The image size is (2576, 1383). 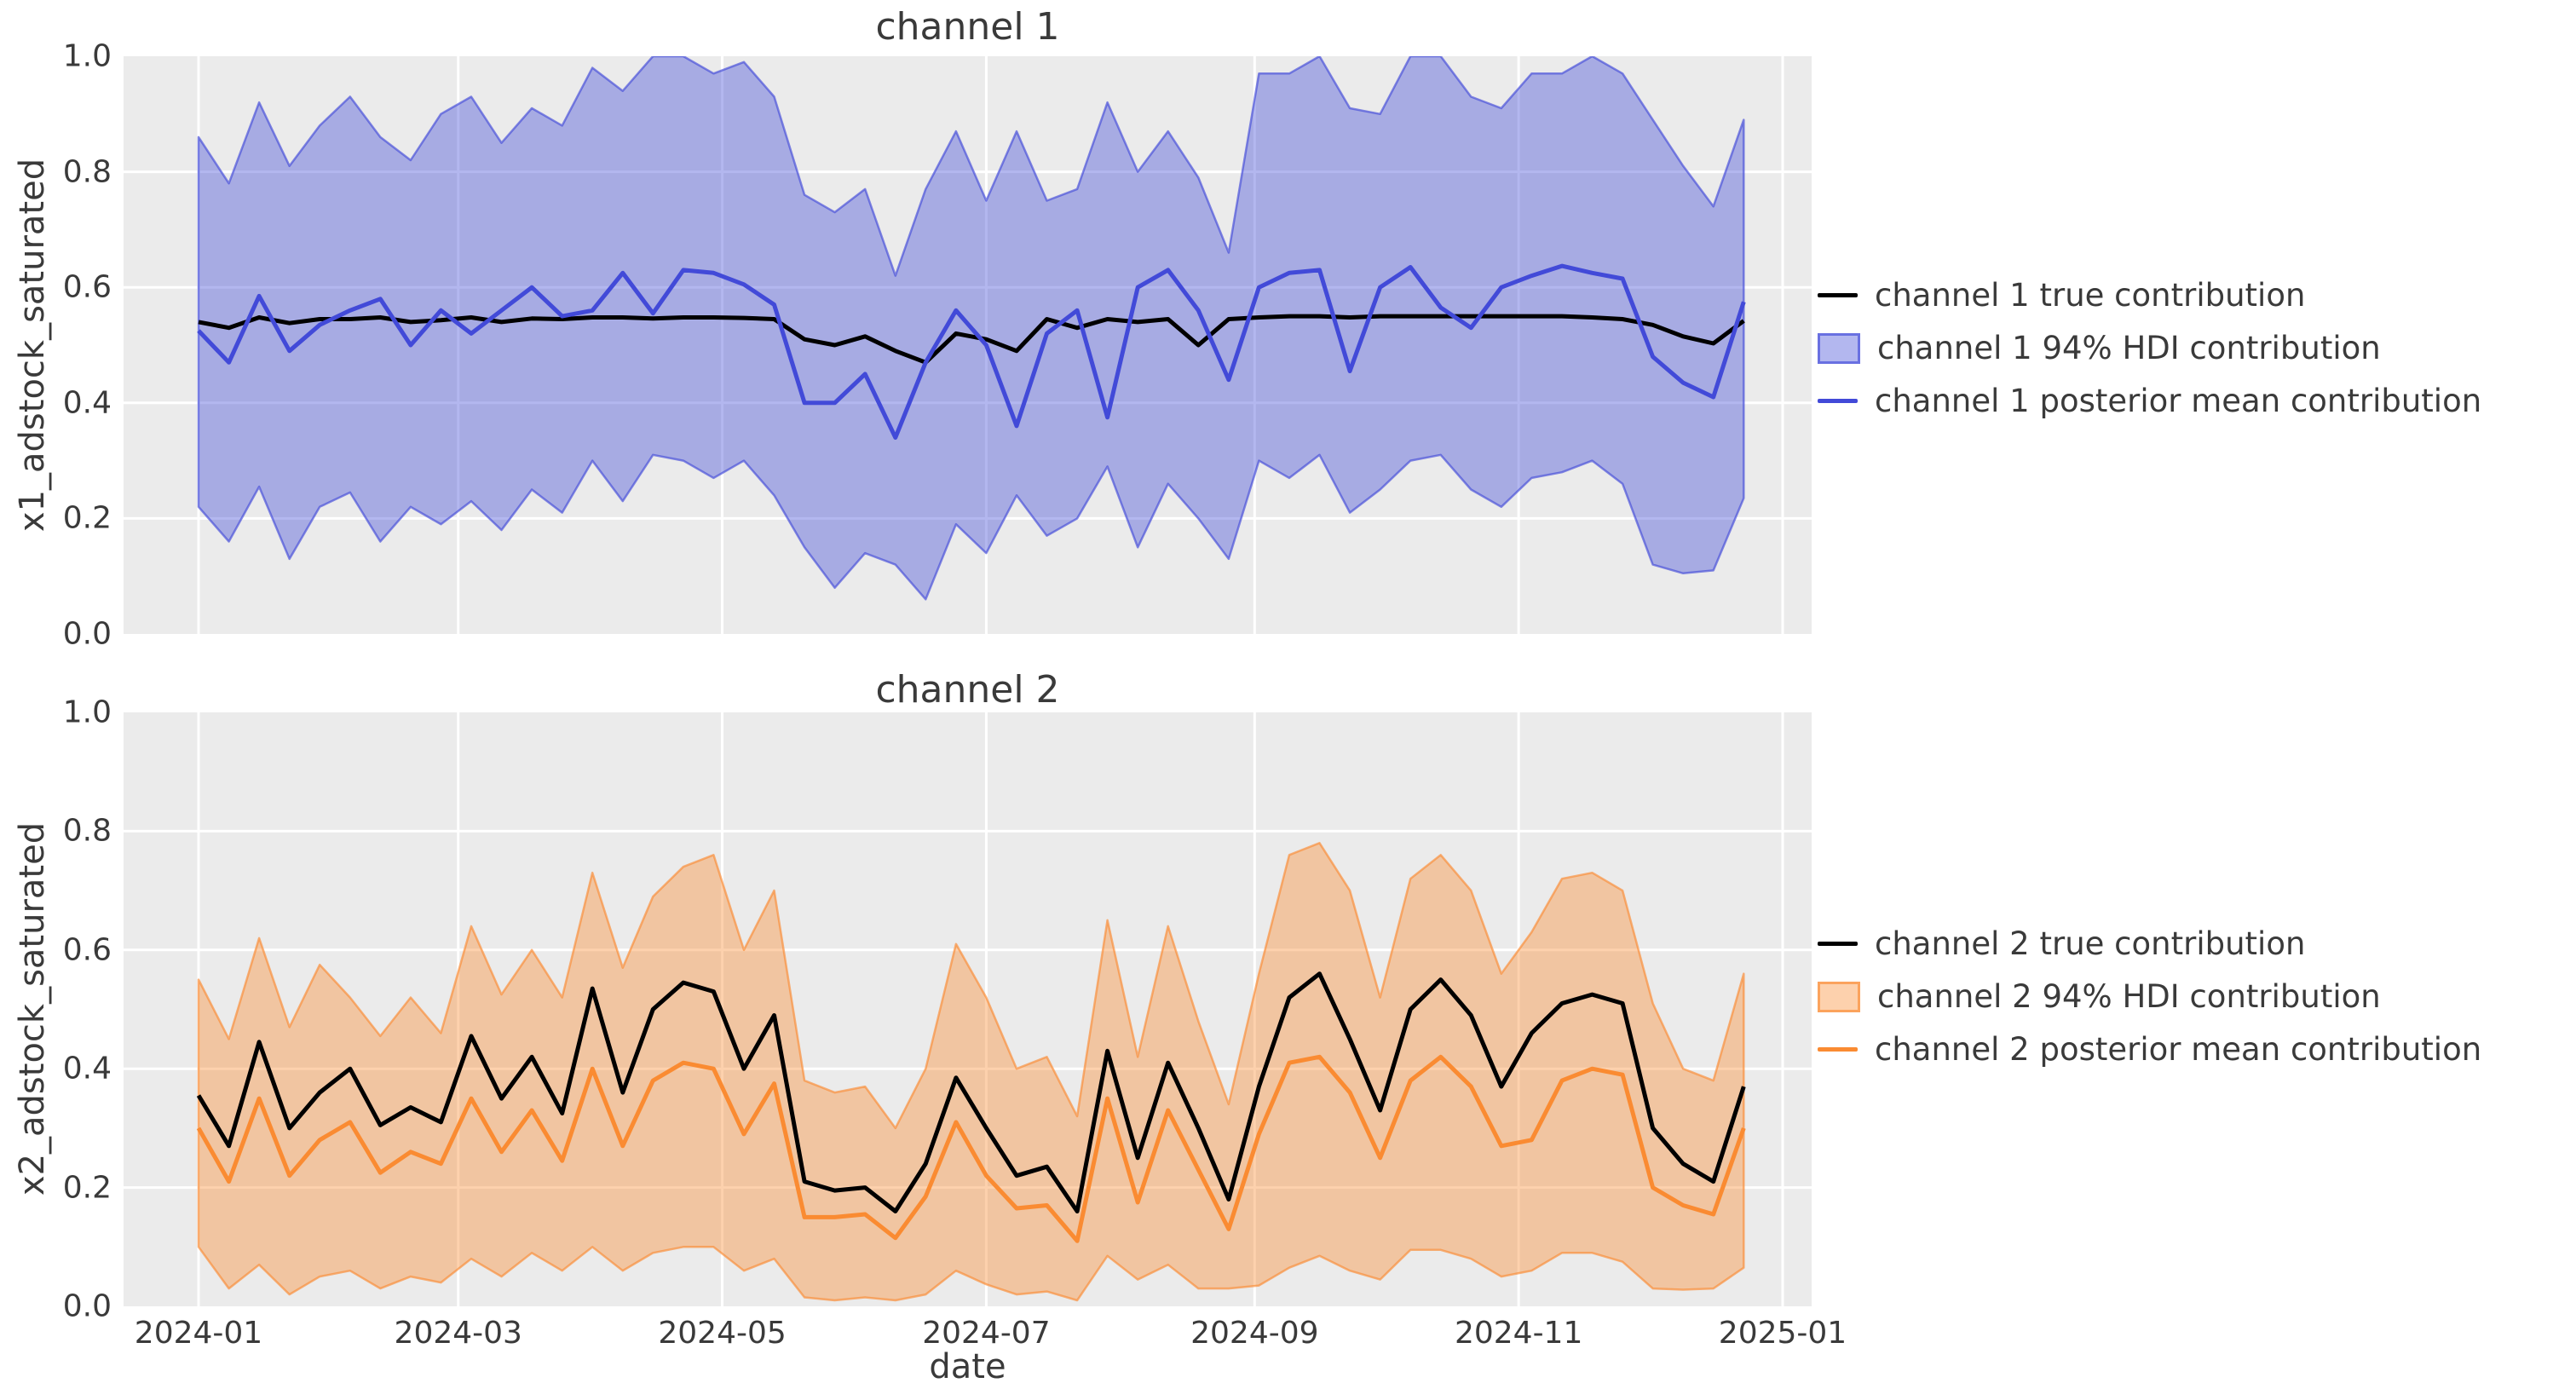 I want to click on legend-entry: channel 1 true contribution, so click(x=2149, y=296).